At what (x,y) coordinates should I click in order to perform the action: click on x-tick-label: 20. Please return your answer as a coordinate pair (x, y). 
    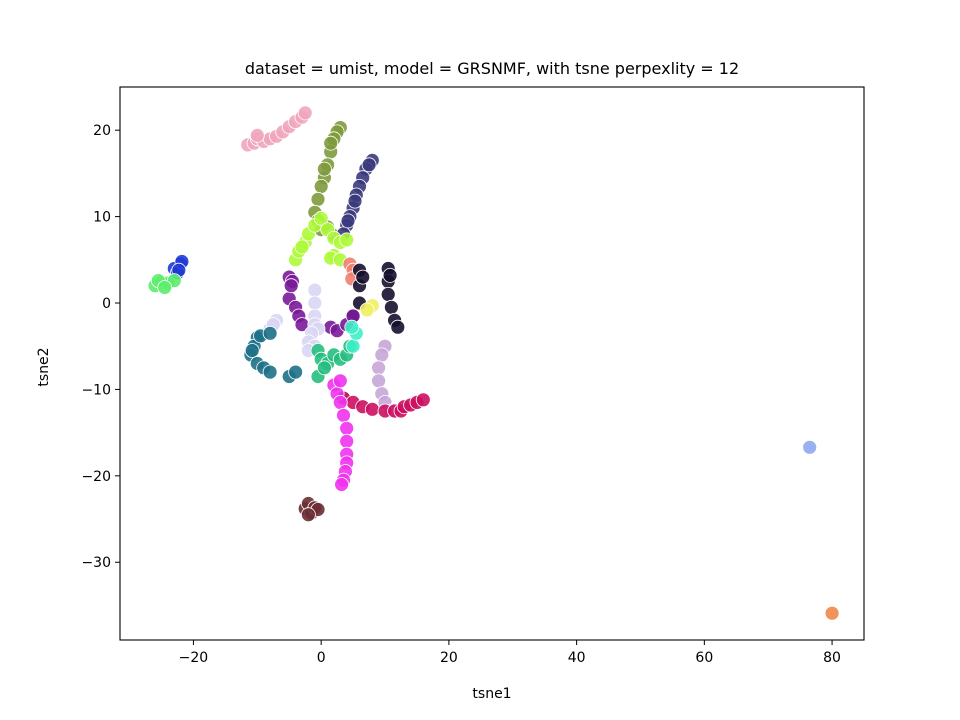
    Looking at the image, I should click on (449, 658).